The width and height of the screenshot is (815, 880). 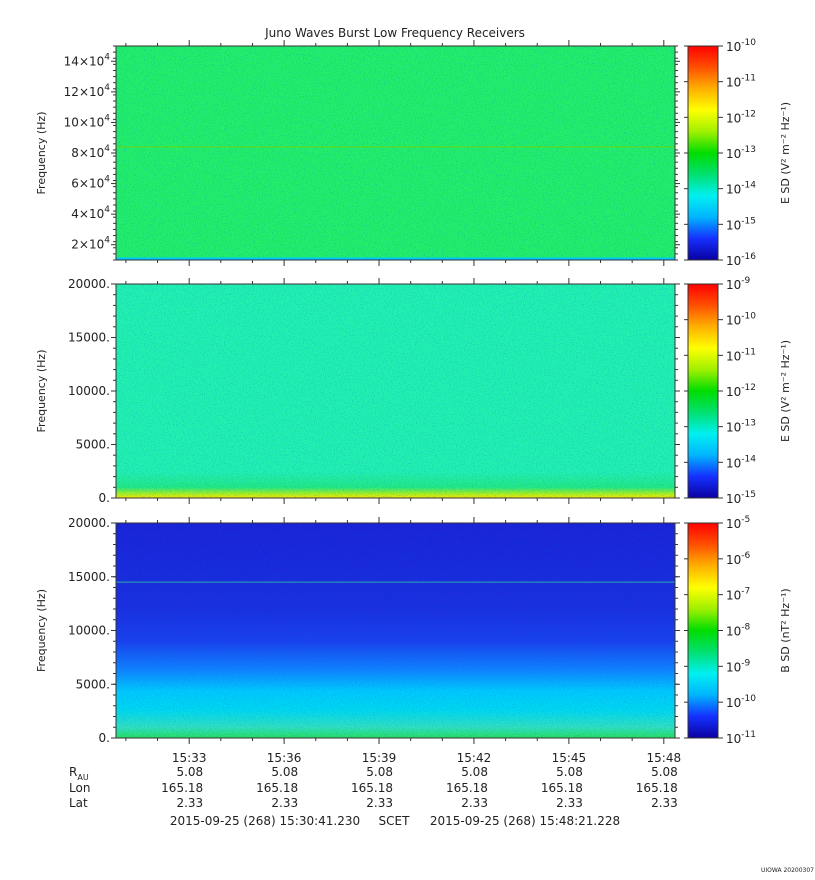 What do you see at coordinates (664, 758) in the screenshot?
I see `x-tick-label: 15:48` at bounding box center [664, 758].